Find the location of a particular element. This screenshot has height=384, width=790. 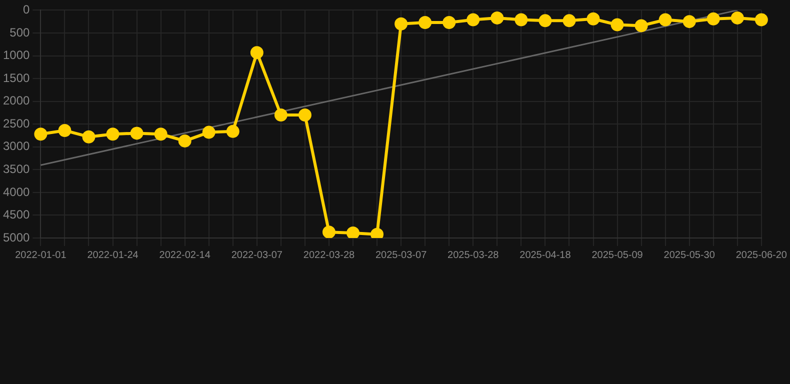

x-tick-label: 2022-02-14 is located at coordinates (185, 255).